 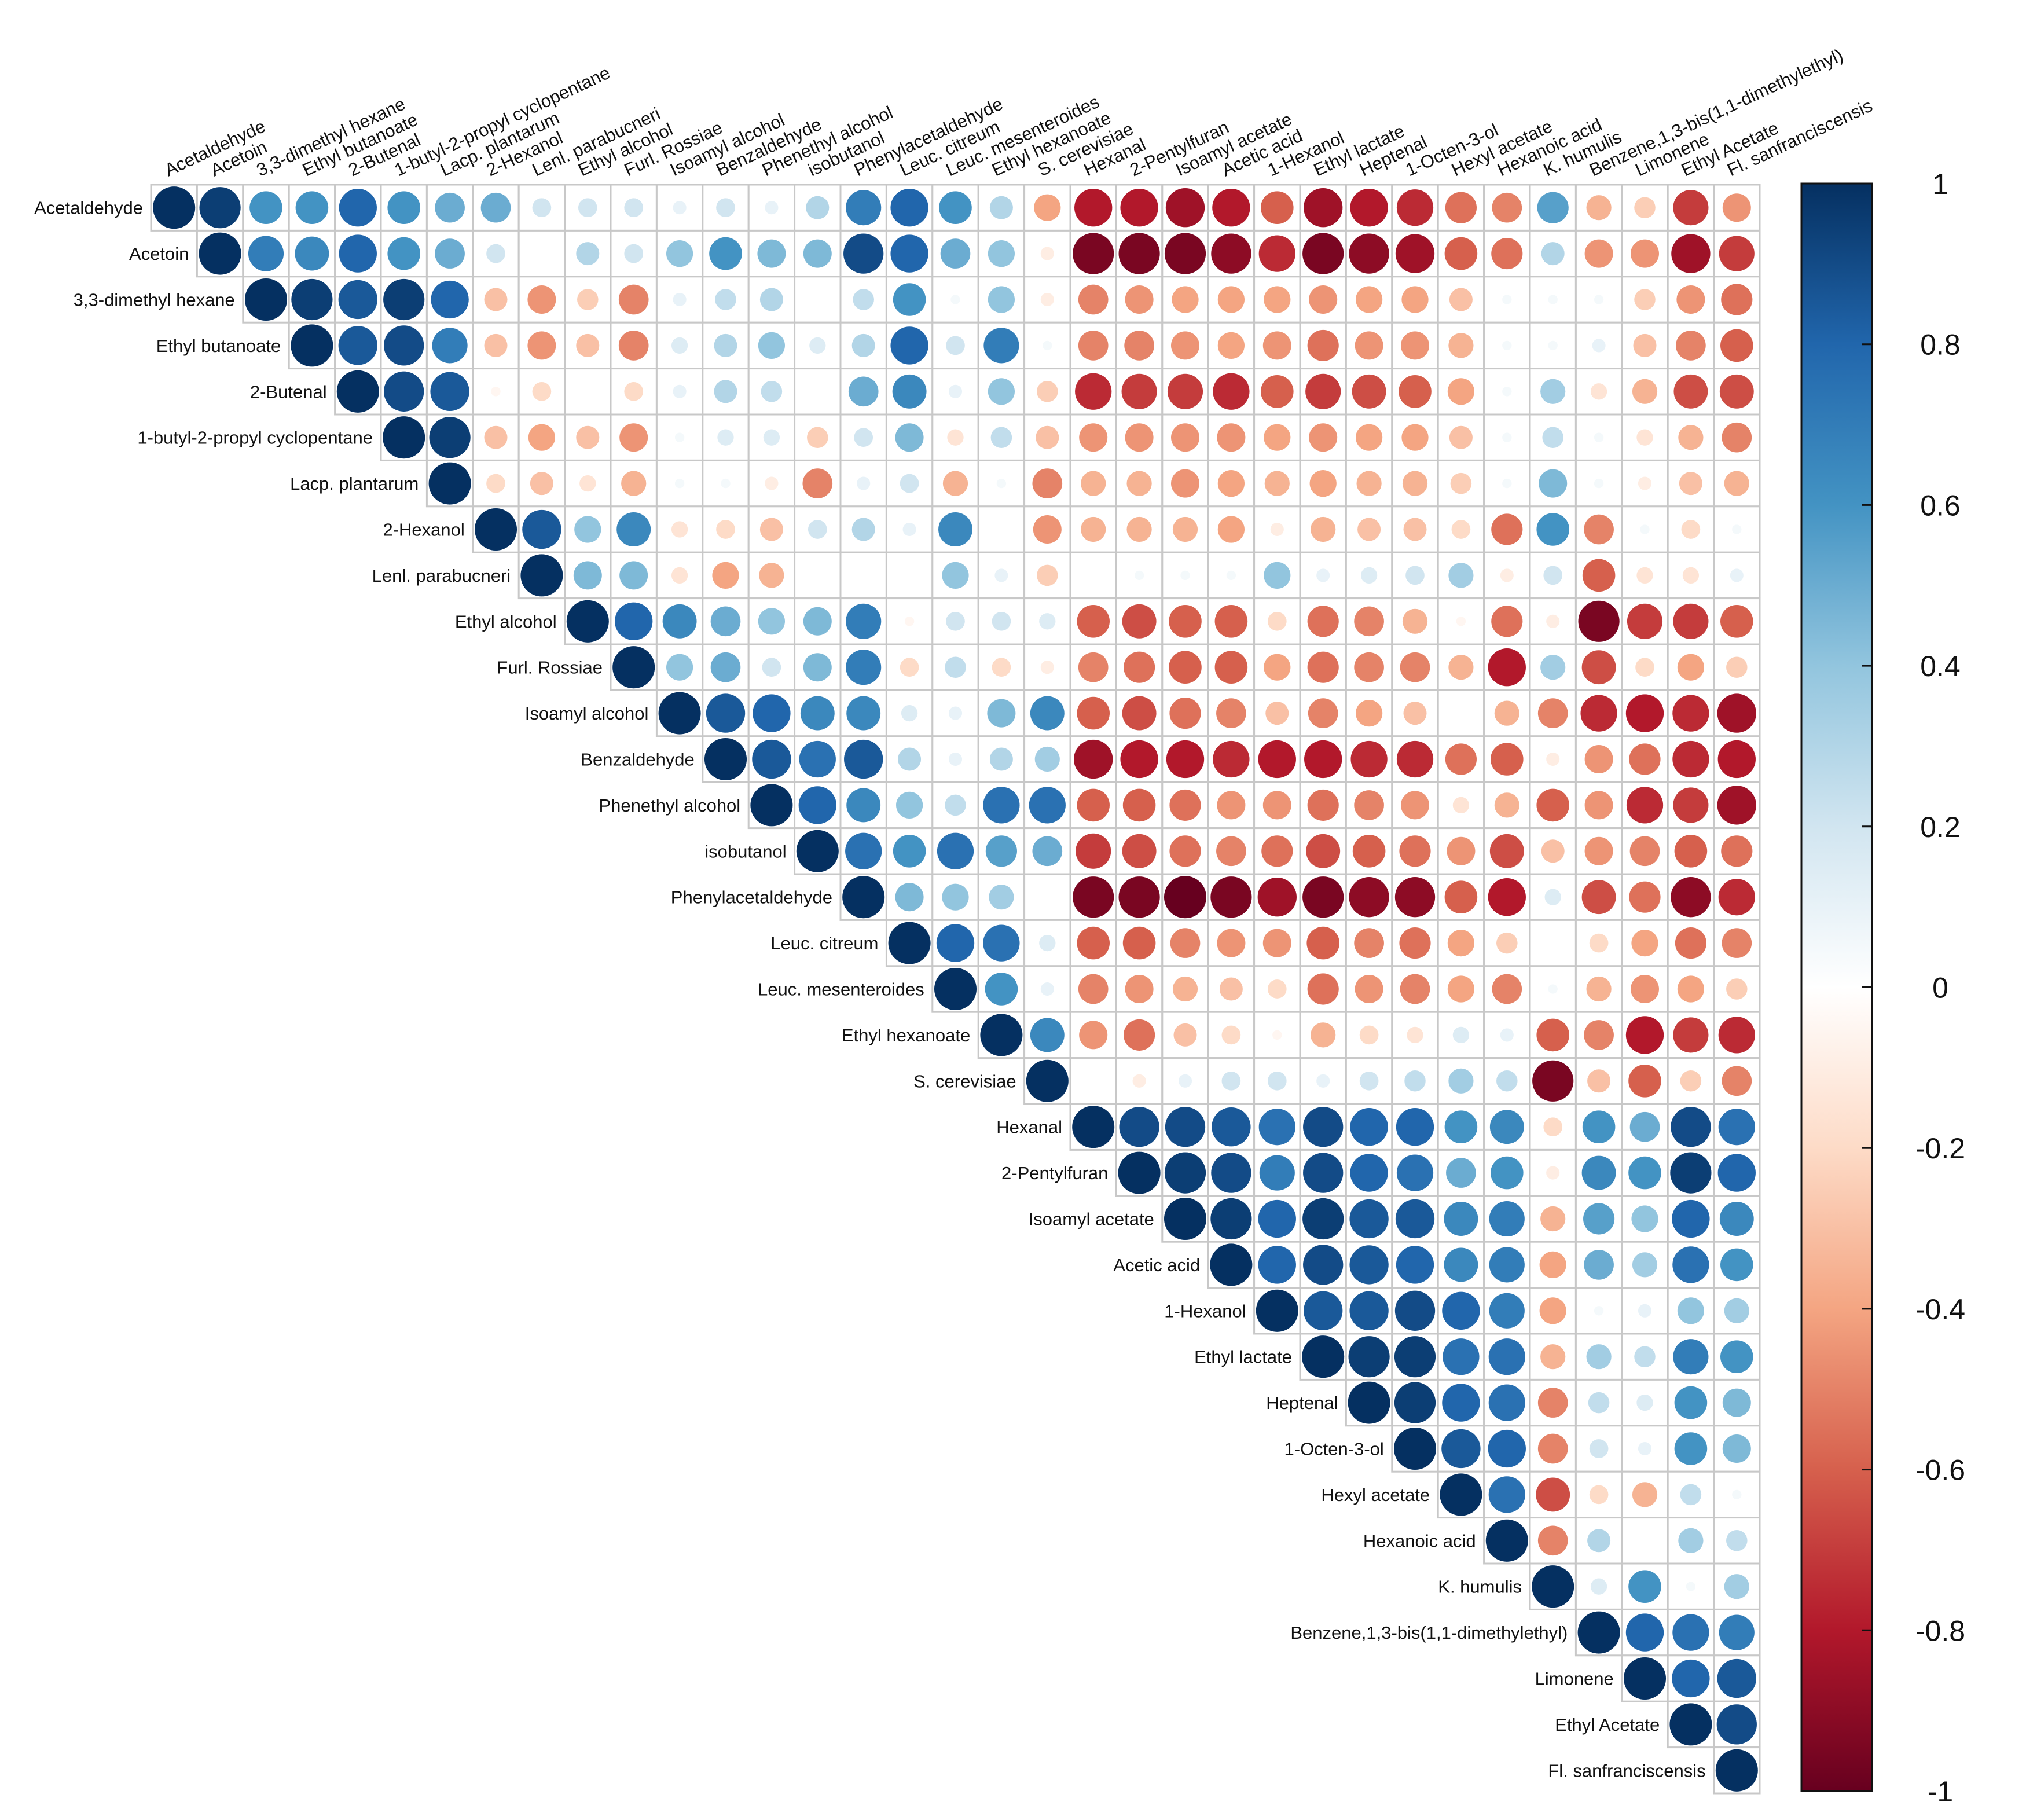 What do you see at coordinates (1047, 943) in the screenshot?
I see `corr-circle-r16-c19` at bounding box center [1047, 943].